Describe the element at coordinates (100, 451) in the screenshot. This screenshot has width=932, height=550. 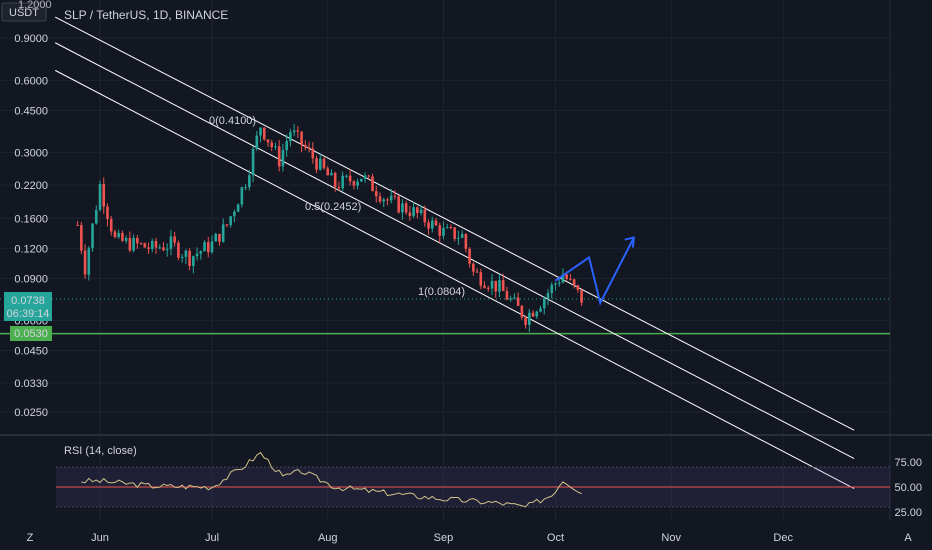
I see `rsi-title: RSI (14, close)` at that location.